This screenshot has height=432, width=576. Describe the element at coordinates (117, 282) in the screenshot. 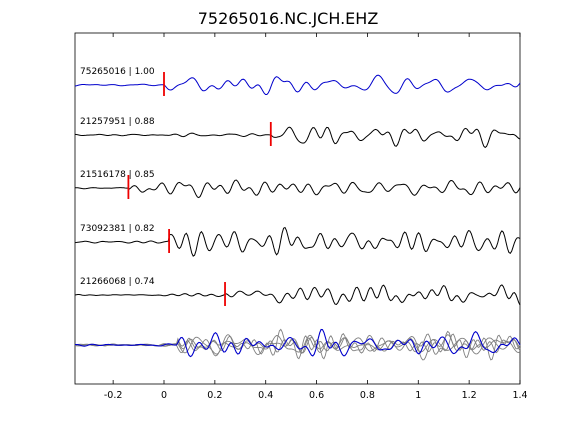

I see `trace-label-4: 21266068 | 0.74` at that location.